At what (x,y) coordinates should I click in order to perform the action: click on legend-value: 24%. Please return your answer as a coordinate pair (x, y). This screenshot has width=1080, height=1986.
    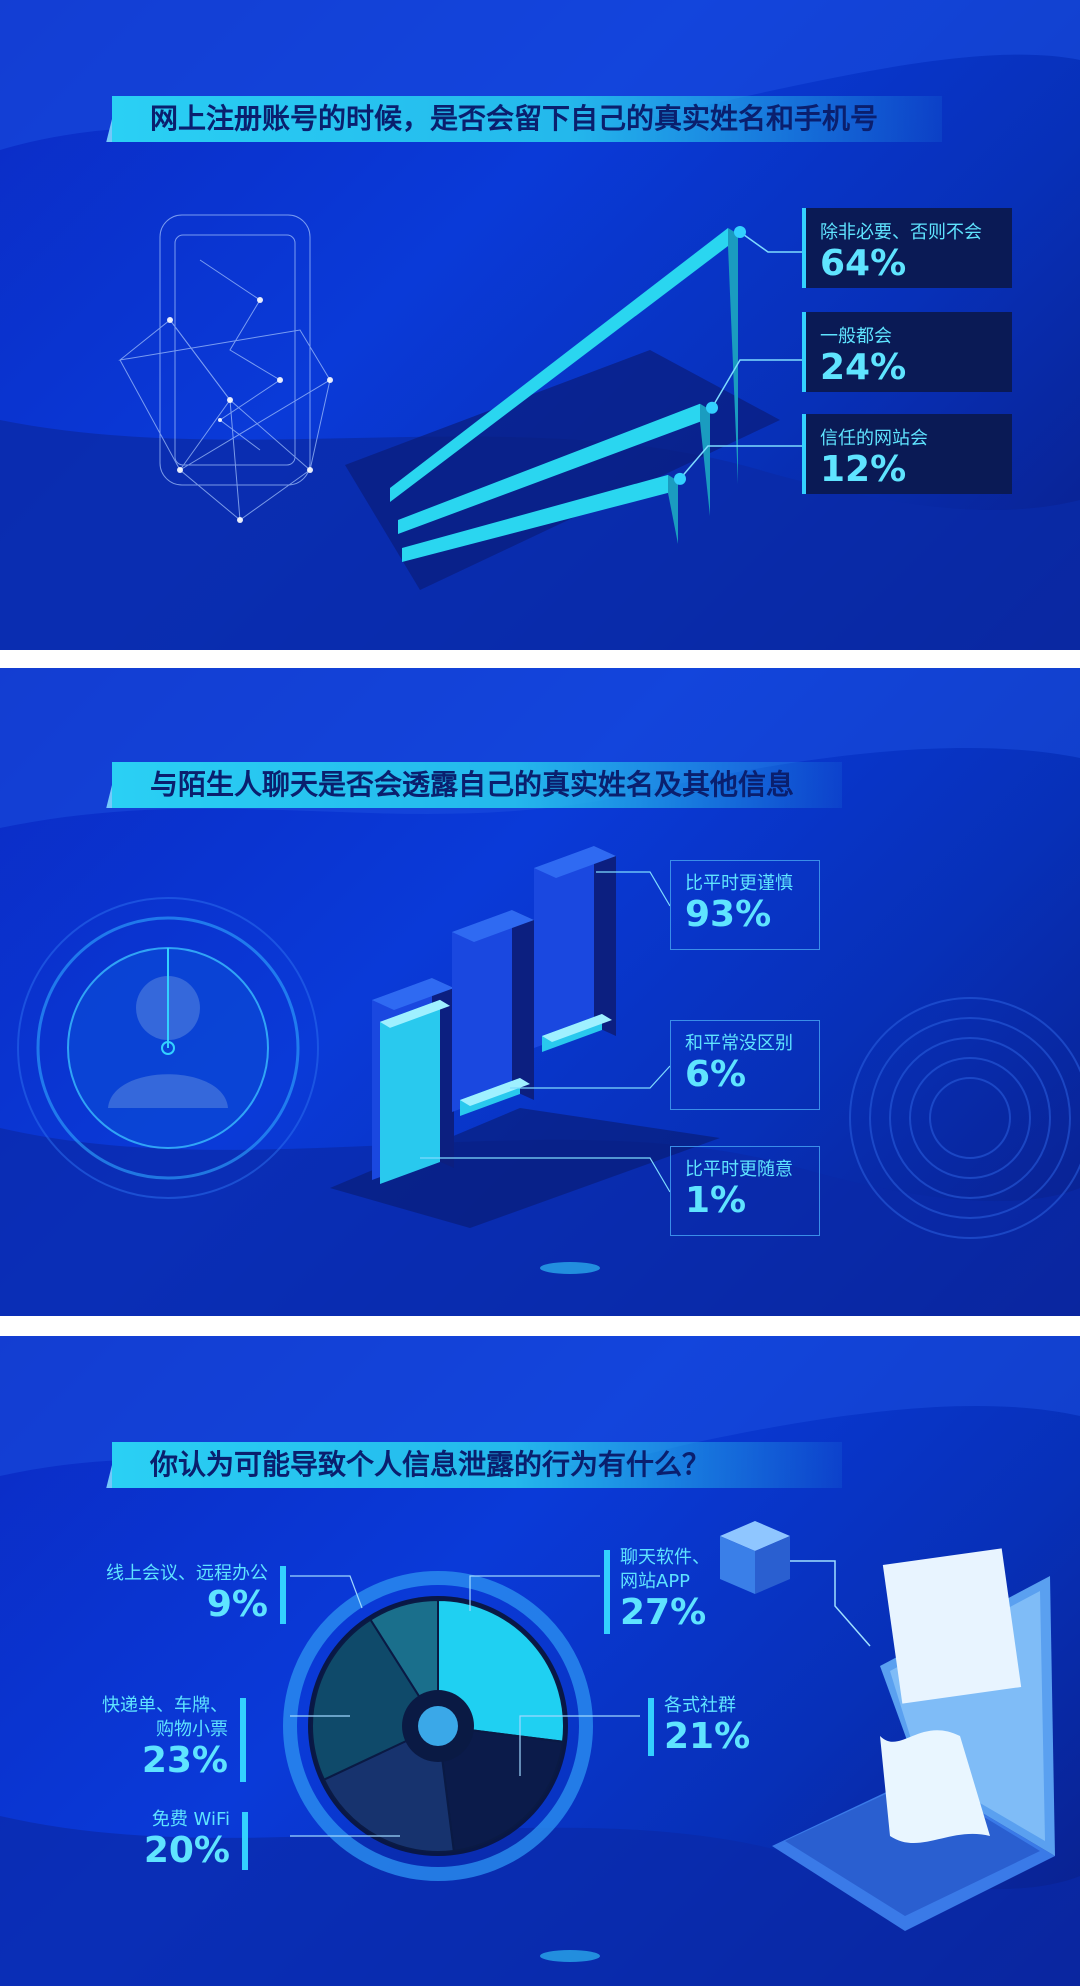
    Looking at the image, I should click on (863, 367).